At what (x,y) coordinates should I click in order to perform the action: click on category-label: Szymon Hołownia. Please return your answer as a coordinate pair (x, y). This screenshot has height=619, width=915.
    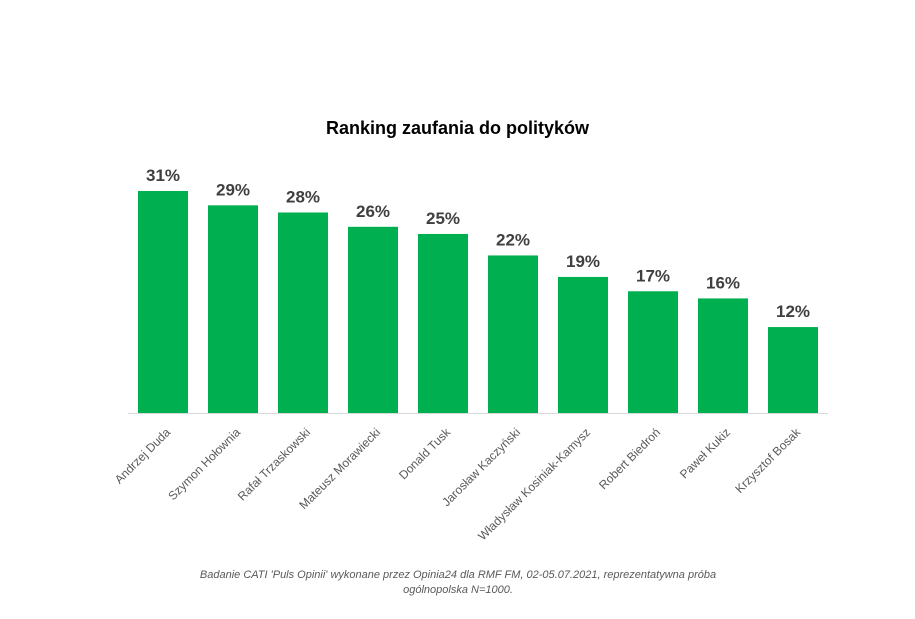
    Looking at the image, I should click on (204, 464).